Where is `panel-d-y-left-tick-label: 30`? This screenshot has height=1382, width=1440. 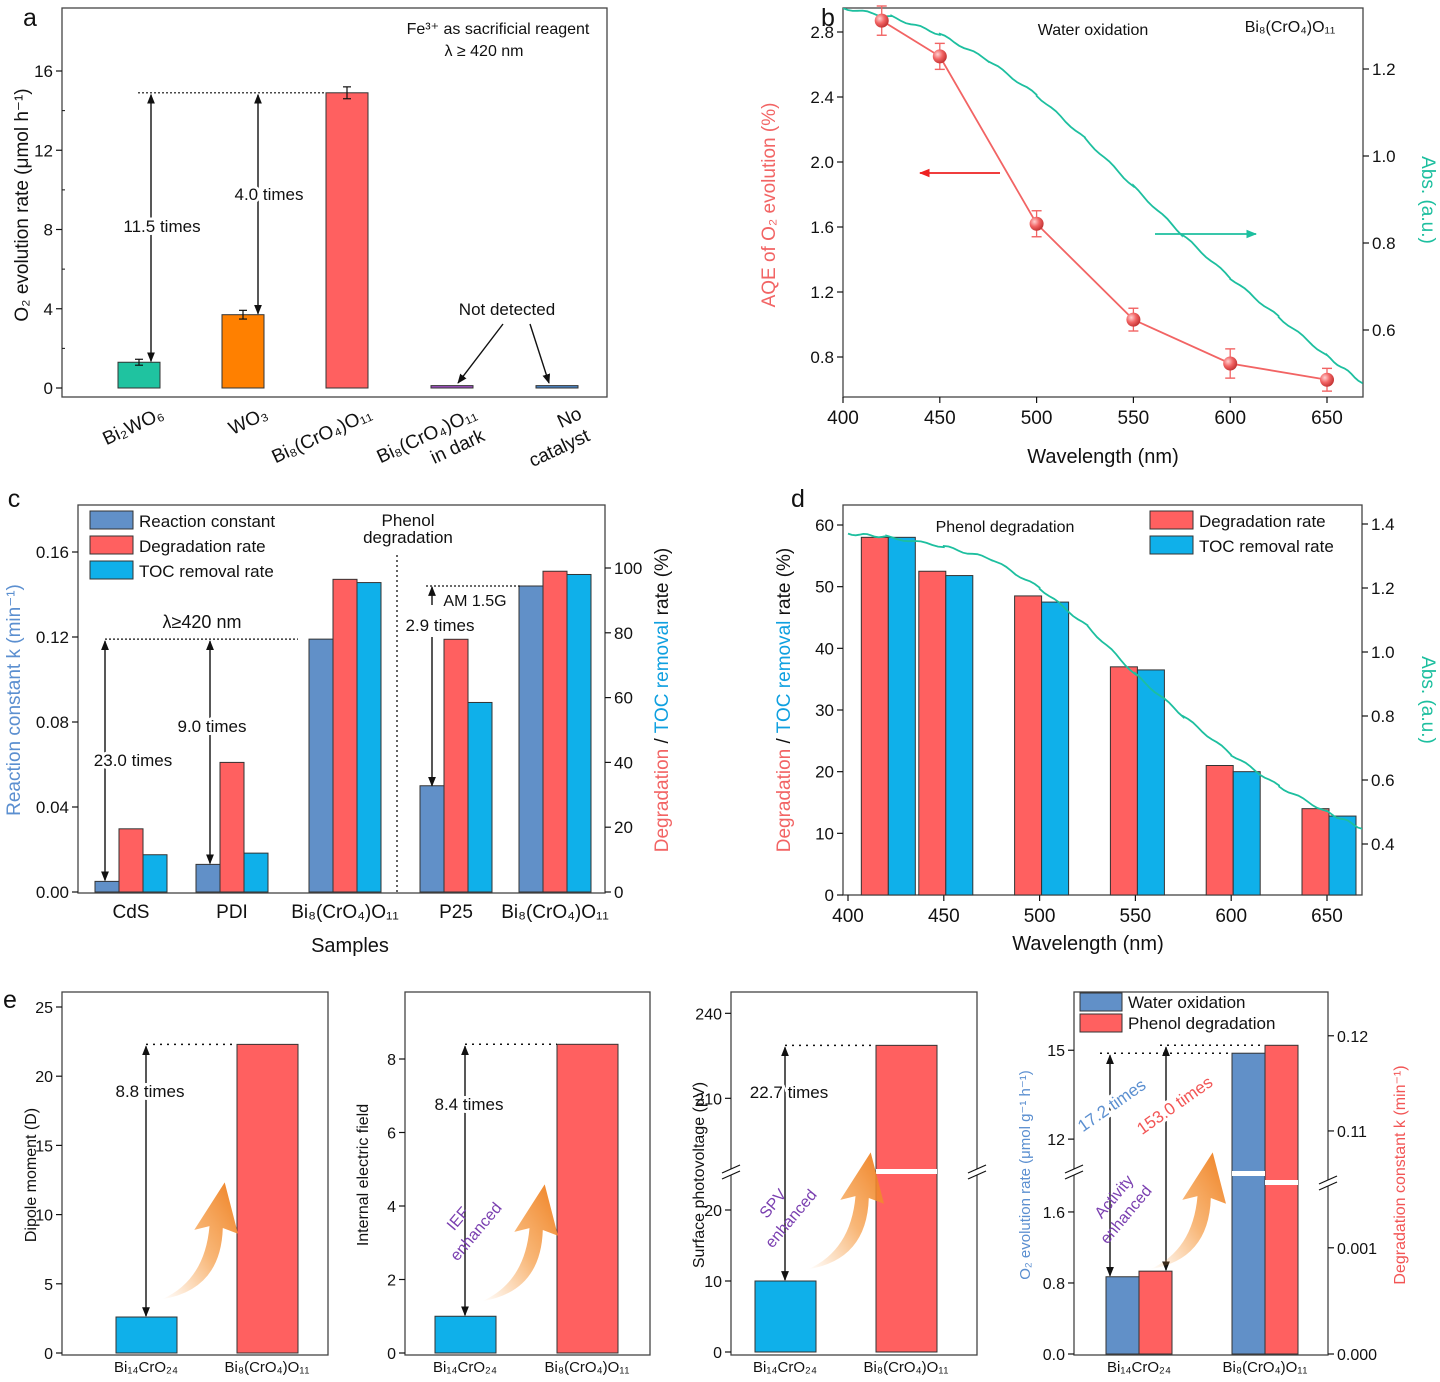
panel-d-y-left-tick-label: 30 is located at coordinates (824, 710).